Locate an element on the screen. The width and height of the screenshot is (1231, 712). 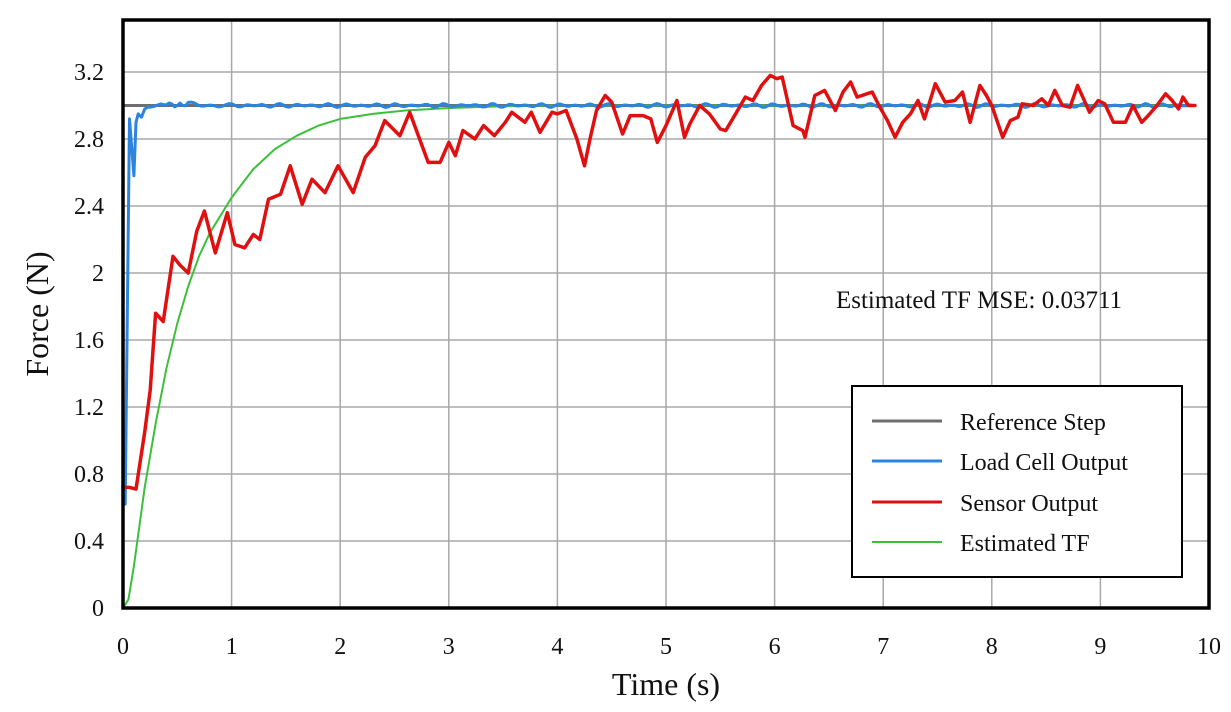
x-tick-label: 0 is located at coordinates (123, 647).